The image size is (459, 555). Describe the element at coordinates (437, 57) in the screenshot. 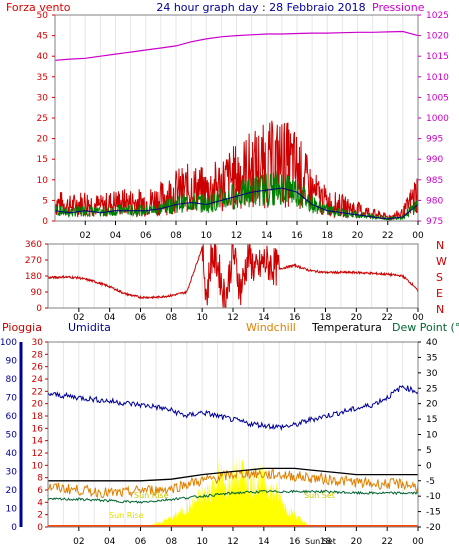

I see `p1-rtick-label-1015: 1015` at that location.